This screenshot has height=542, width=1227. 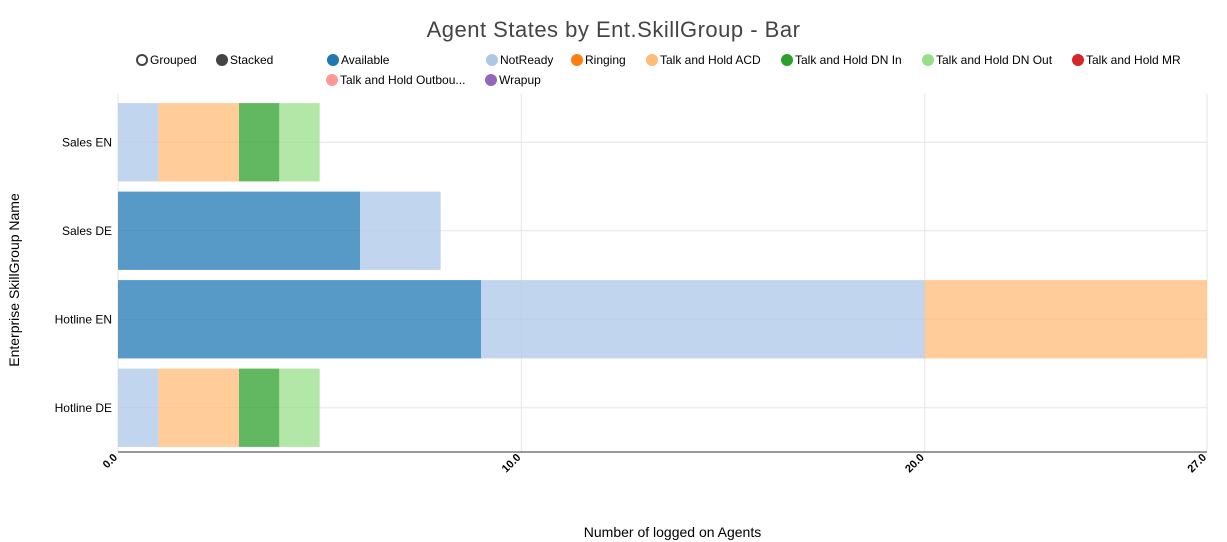 I want to click on legend-item-talk-and-hold-mr: Talk and Hold MR, so click(x=1126, y=60).